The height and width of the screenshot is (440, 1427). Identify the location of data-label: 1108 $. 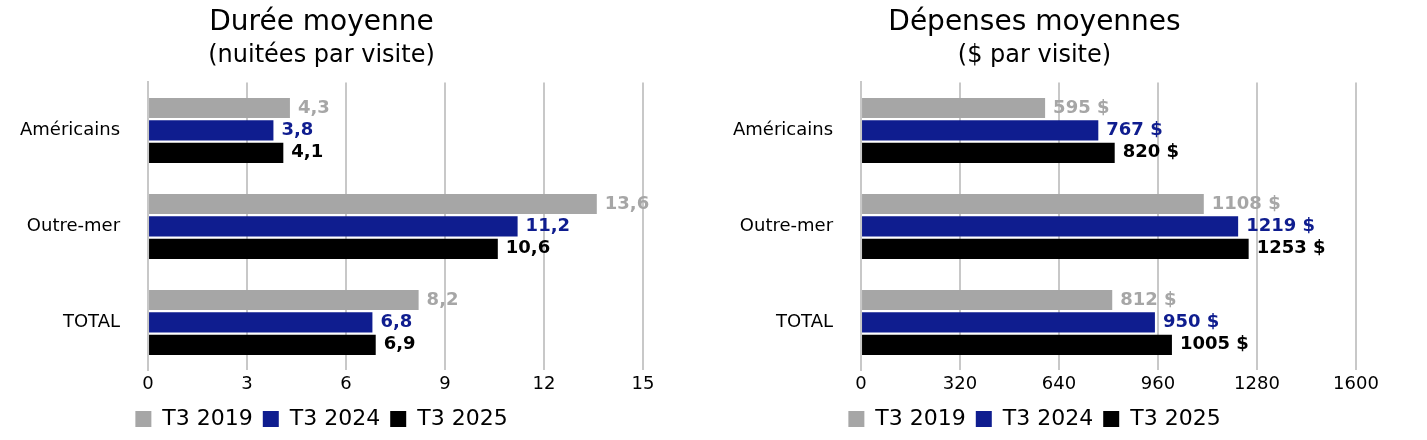
(1246, 202).